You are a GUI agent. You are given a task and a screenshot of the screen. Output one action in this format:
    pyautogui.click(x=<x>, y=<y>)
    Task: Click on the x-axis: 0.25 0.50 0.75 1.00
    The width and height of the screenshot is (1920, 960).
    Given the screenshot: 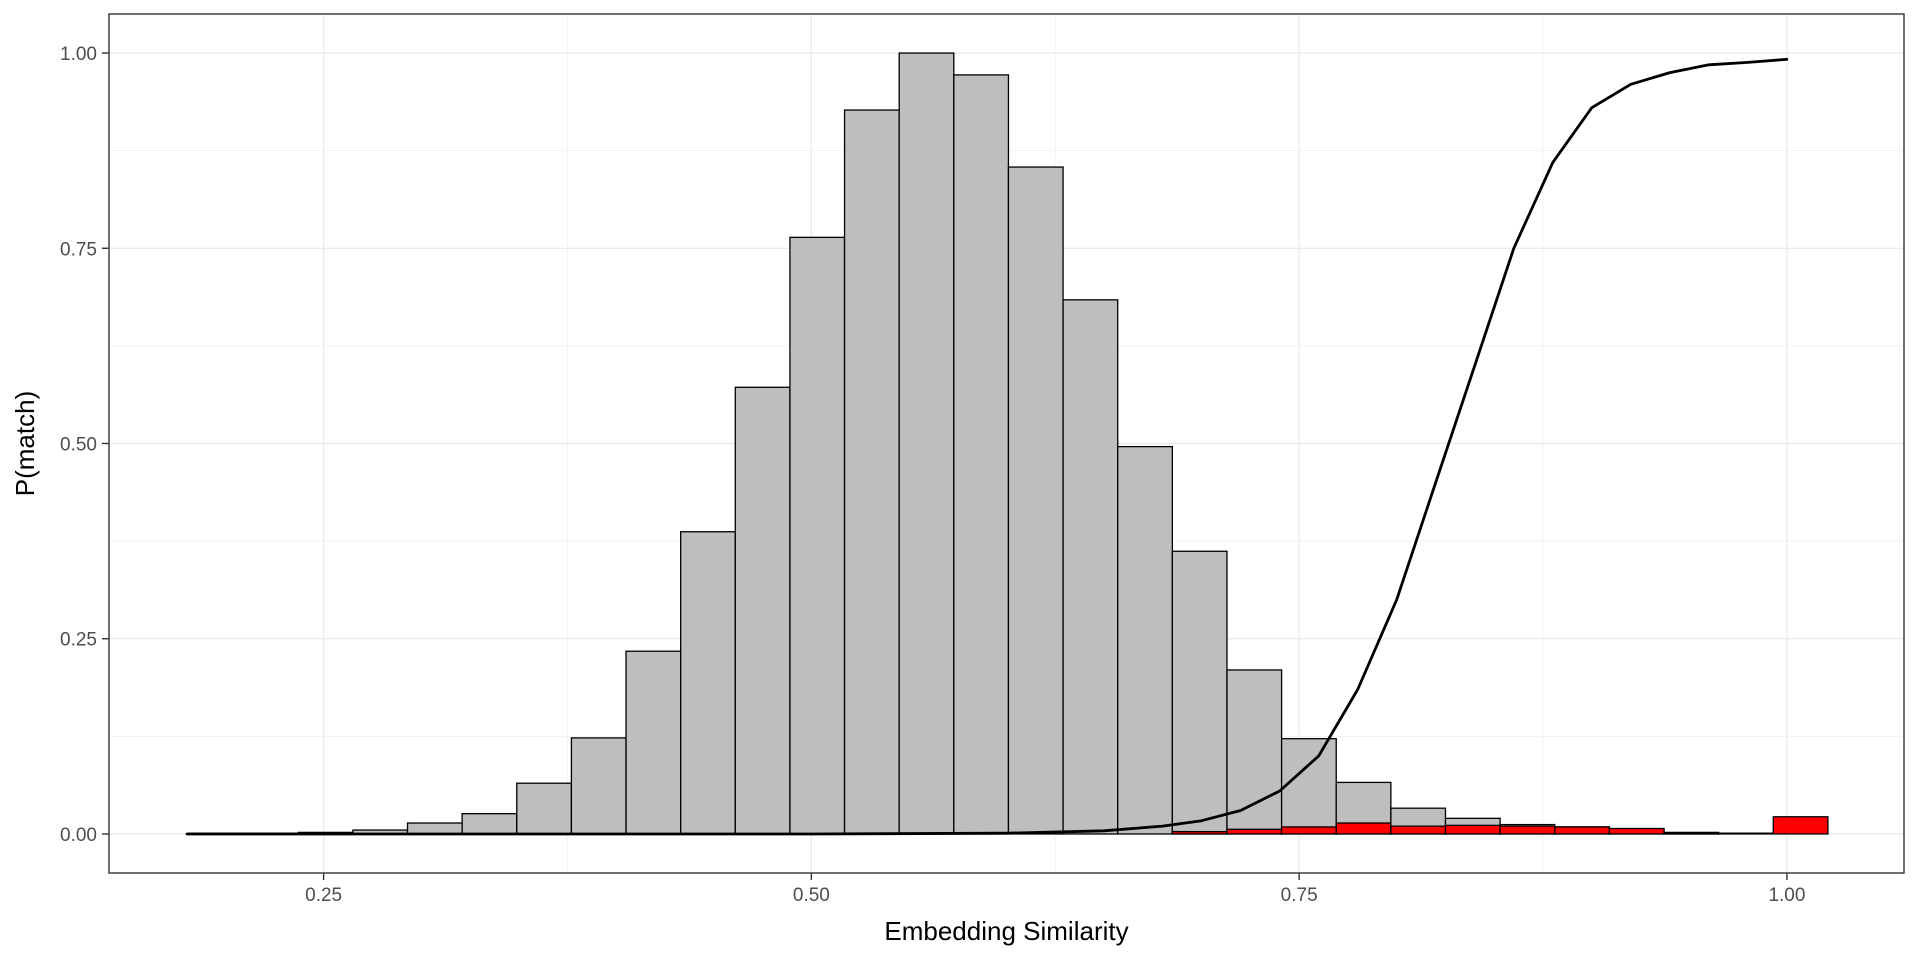 What is the action you would take?
    pyautogui.click(x=1055, y=889)
    